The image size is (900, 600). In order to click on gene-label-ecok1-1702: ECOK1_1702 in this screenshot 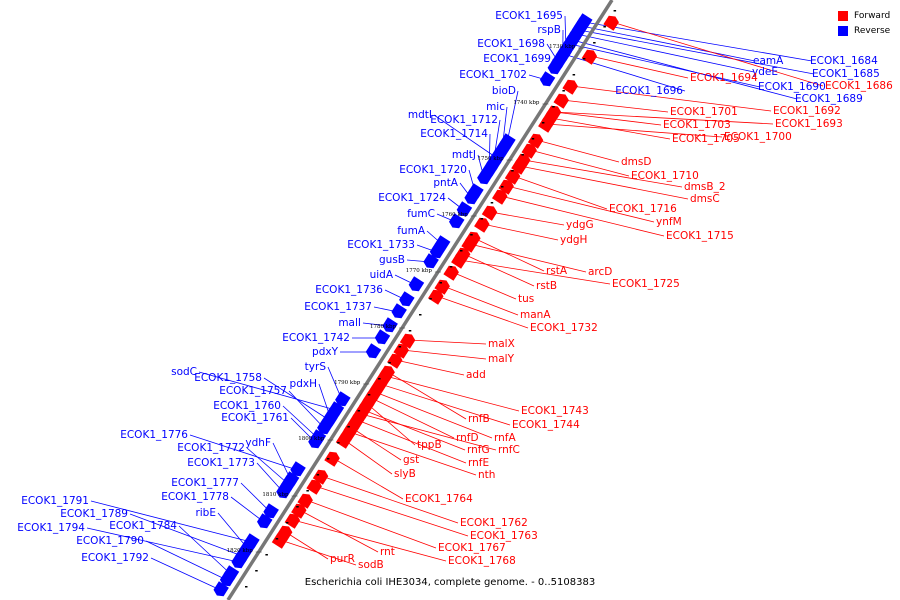, I will do `click(493, 75)`.